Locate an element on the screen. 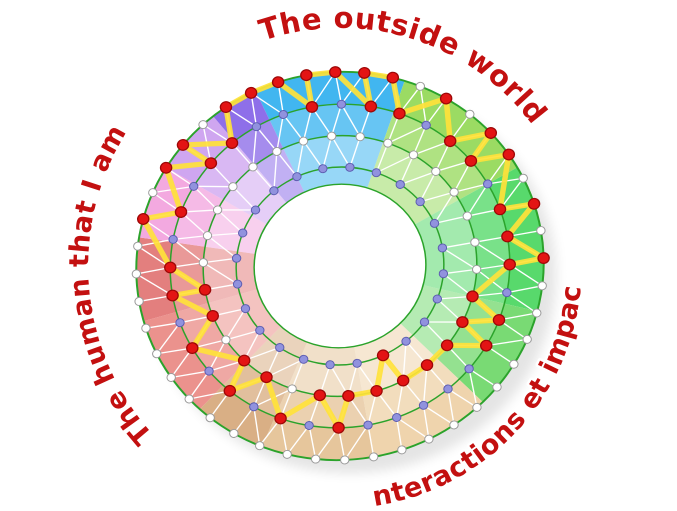  sector-pink is located at coordinates (198, 215).